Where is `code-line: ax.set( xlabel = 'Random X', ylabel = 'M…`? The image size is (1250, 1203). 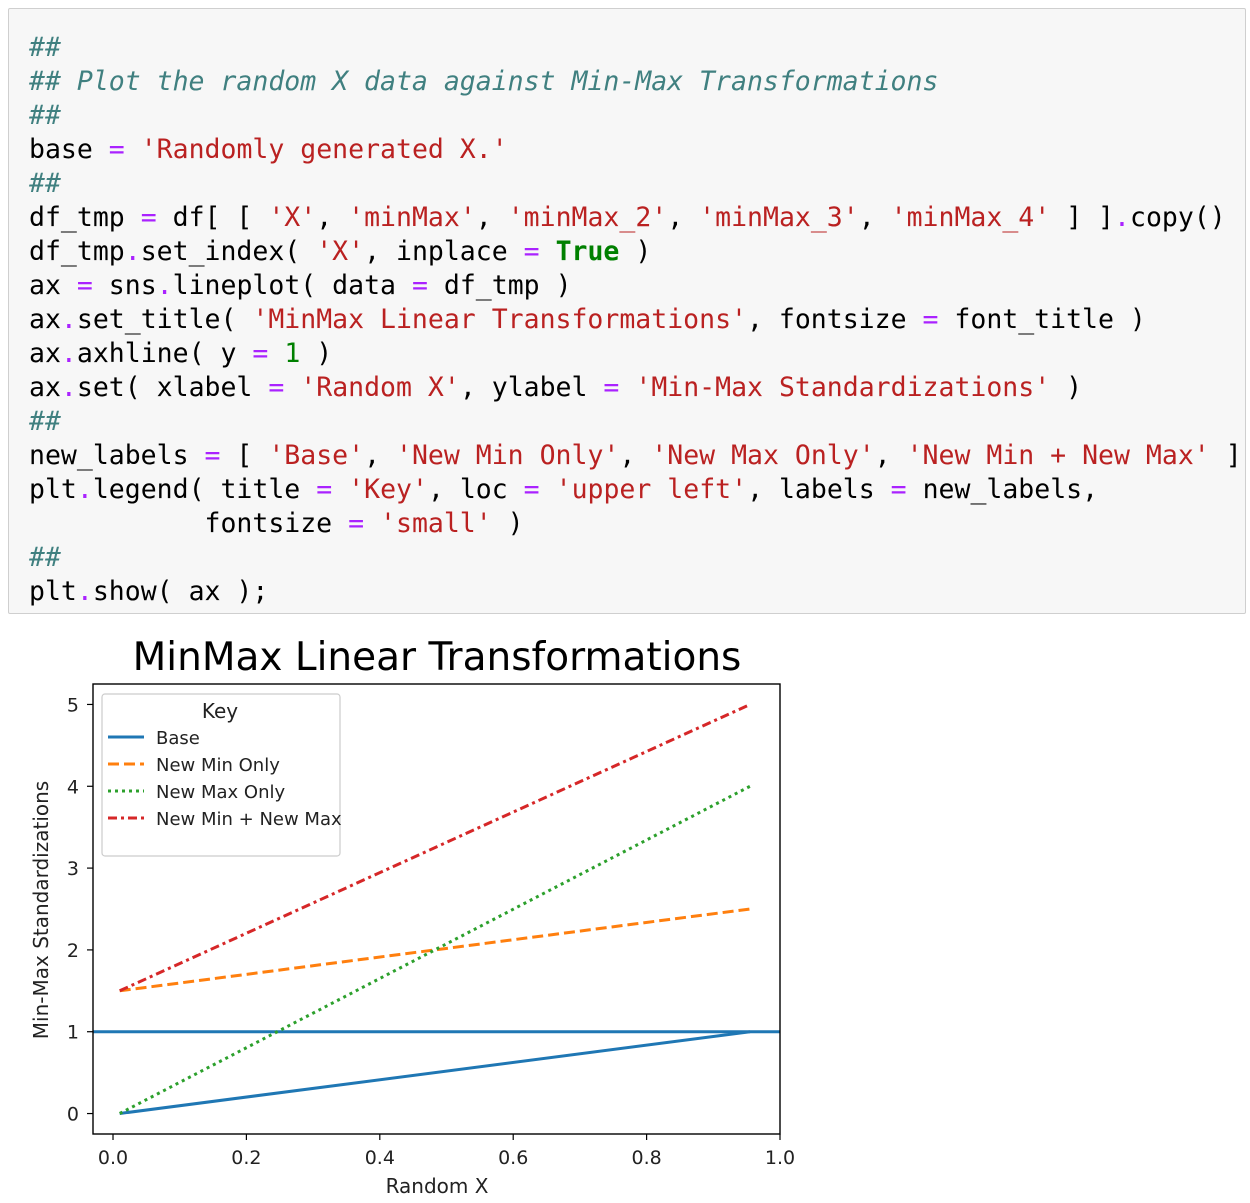 code-line: ax.set( xlabel = 'Random X', ylabel = 'M… is located at coordinates (555, 387).